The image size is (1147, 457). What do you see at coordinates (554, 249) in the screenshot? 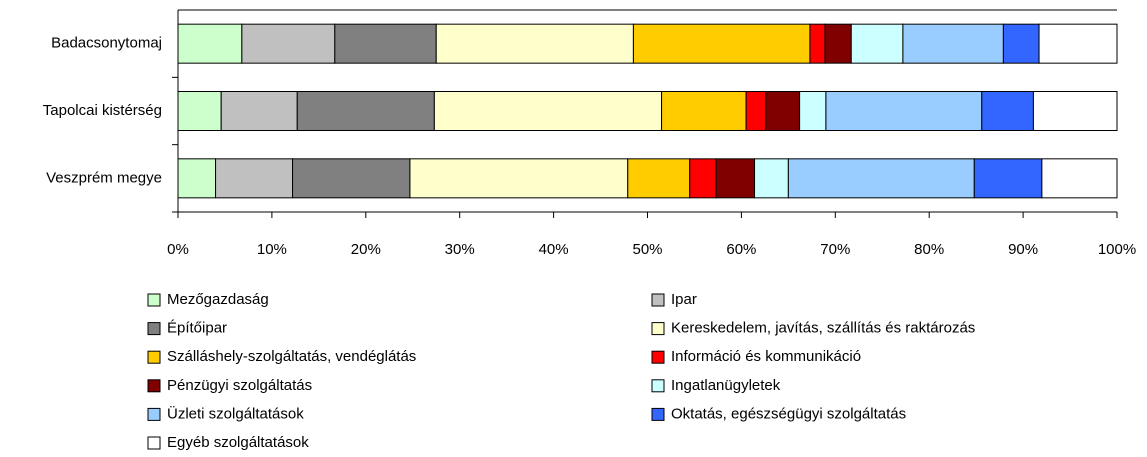
I see `x-tick-label: 40%` at bounding box center [554, 249].